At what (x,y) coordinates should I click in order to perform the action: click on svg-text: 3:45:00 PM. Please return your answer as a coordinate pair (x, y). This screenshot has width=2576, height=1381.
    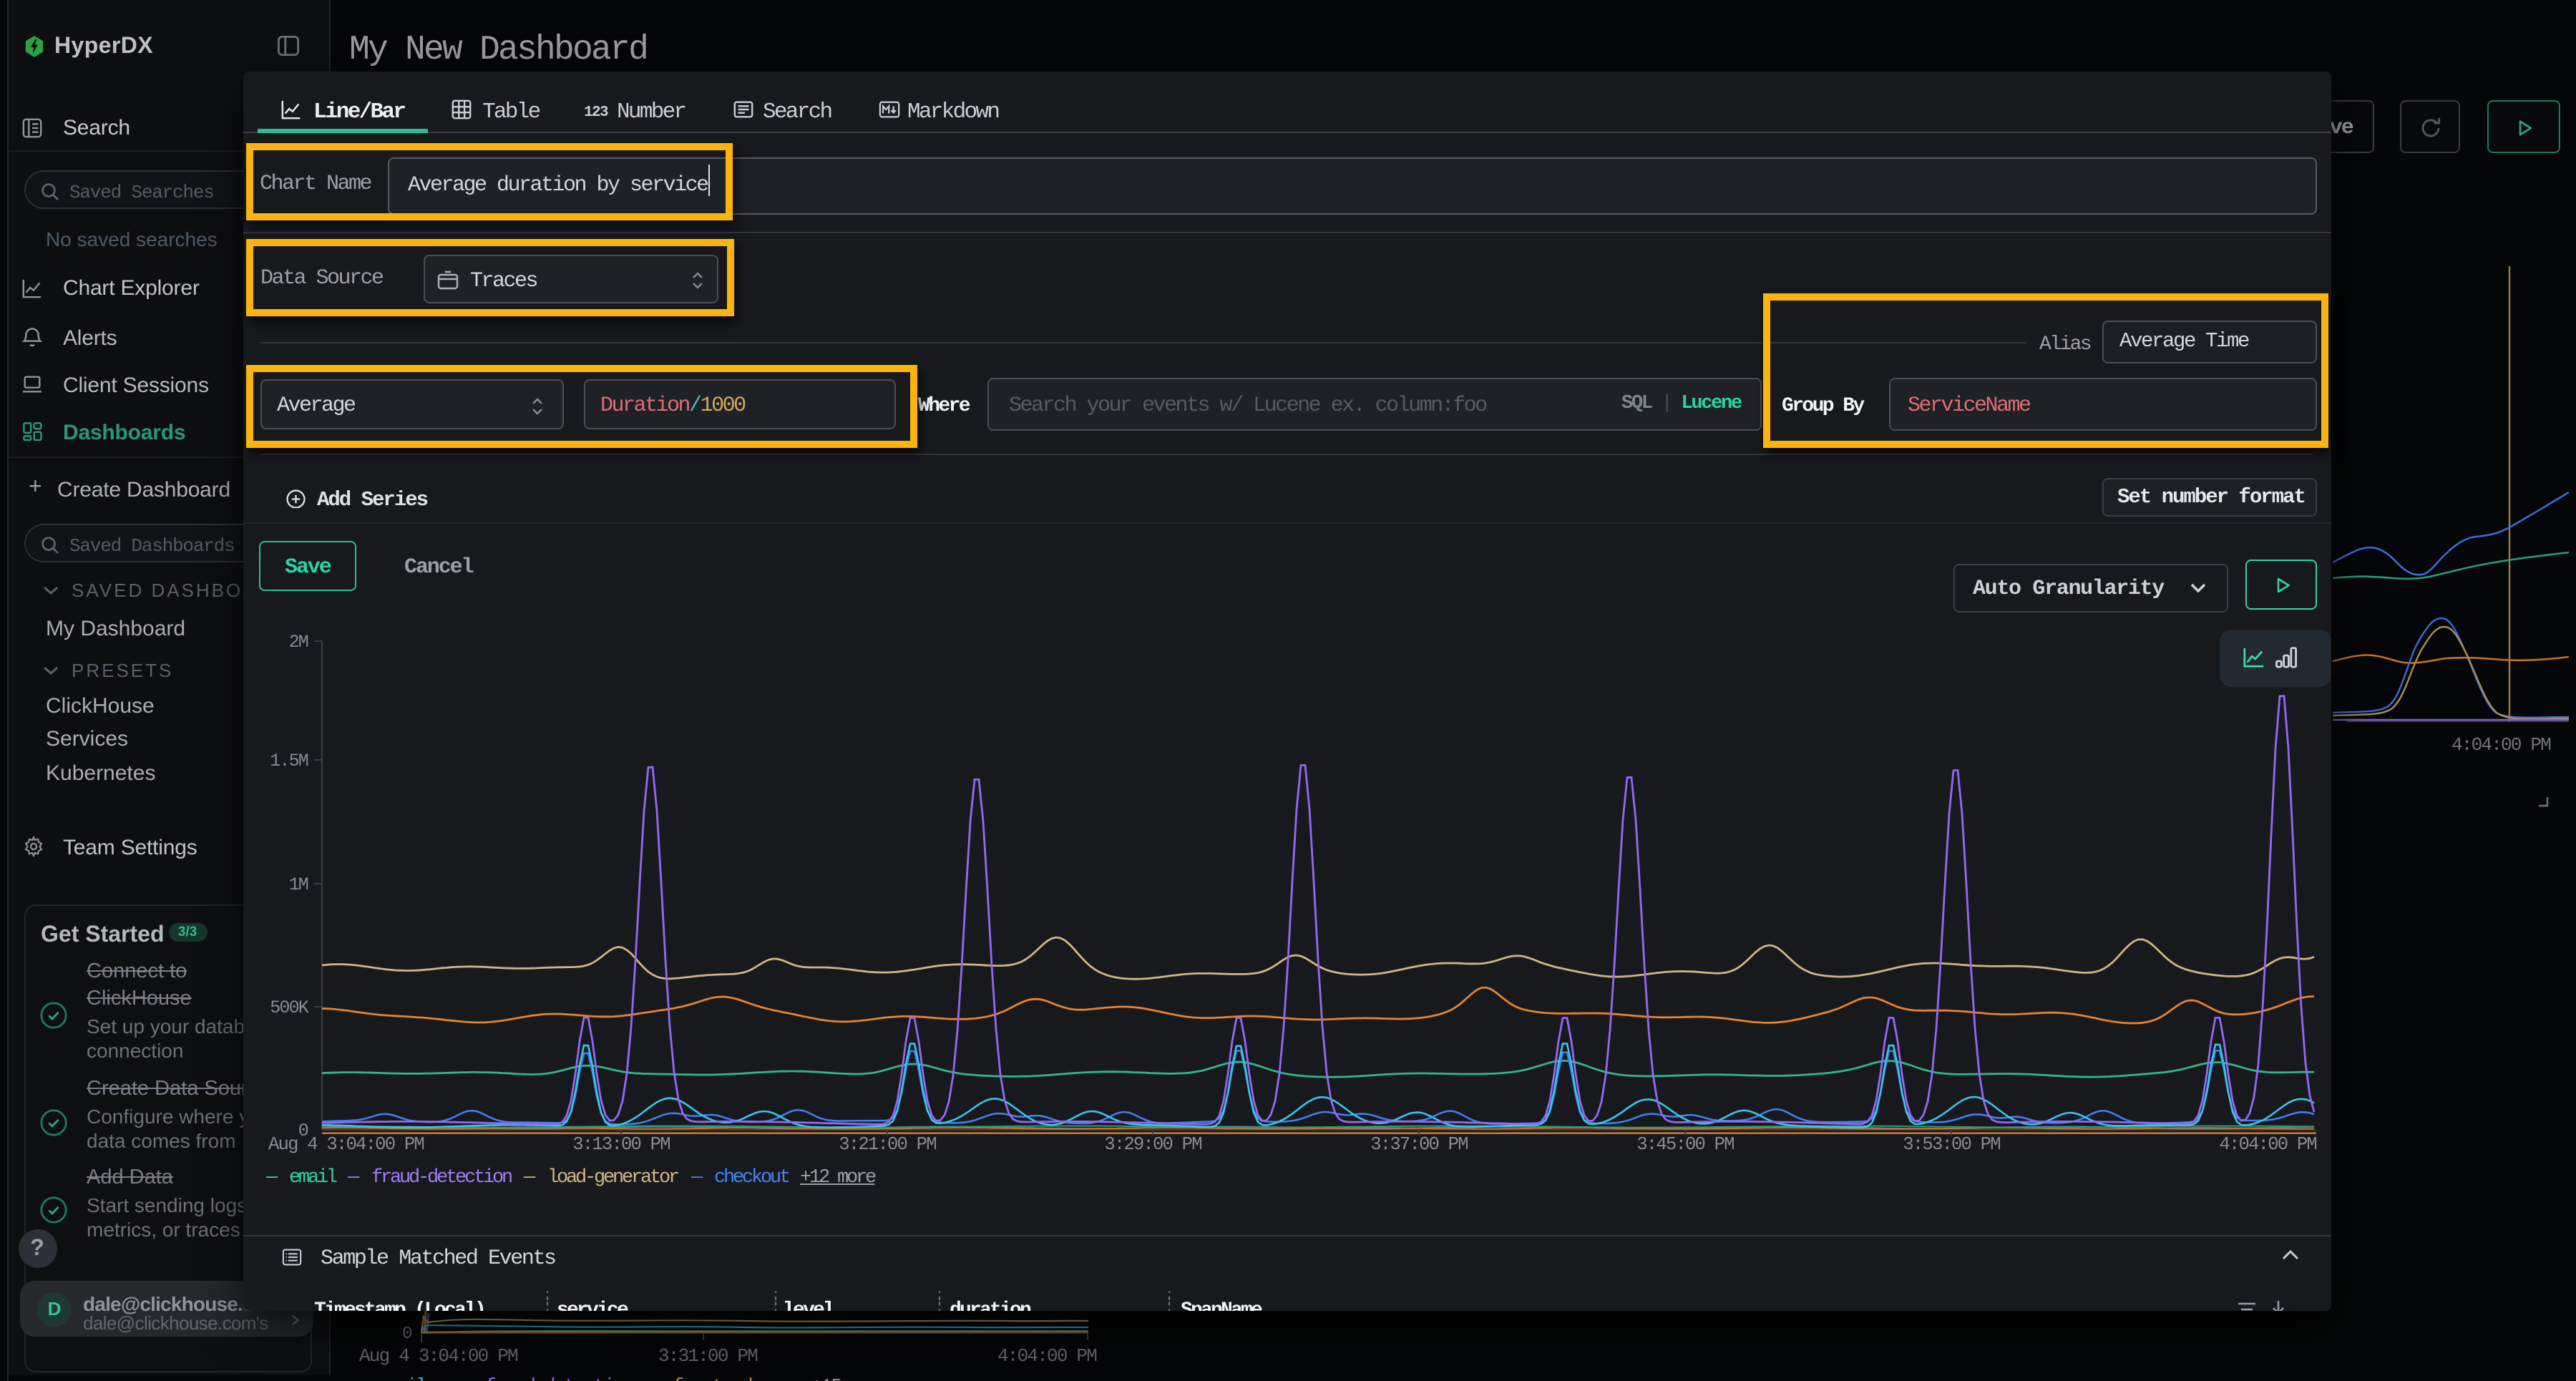
    Looking at the image, I should click on (1685, 1144).